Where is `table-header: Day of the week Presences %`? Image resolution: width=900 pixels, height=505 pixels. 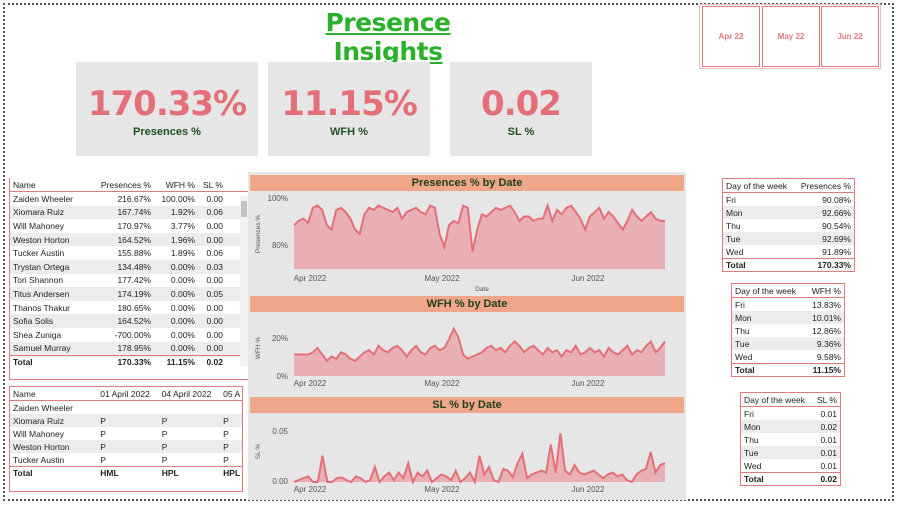
table-header: Day of the week Presences % is located at coordinates (788, 186).